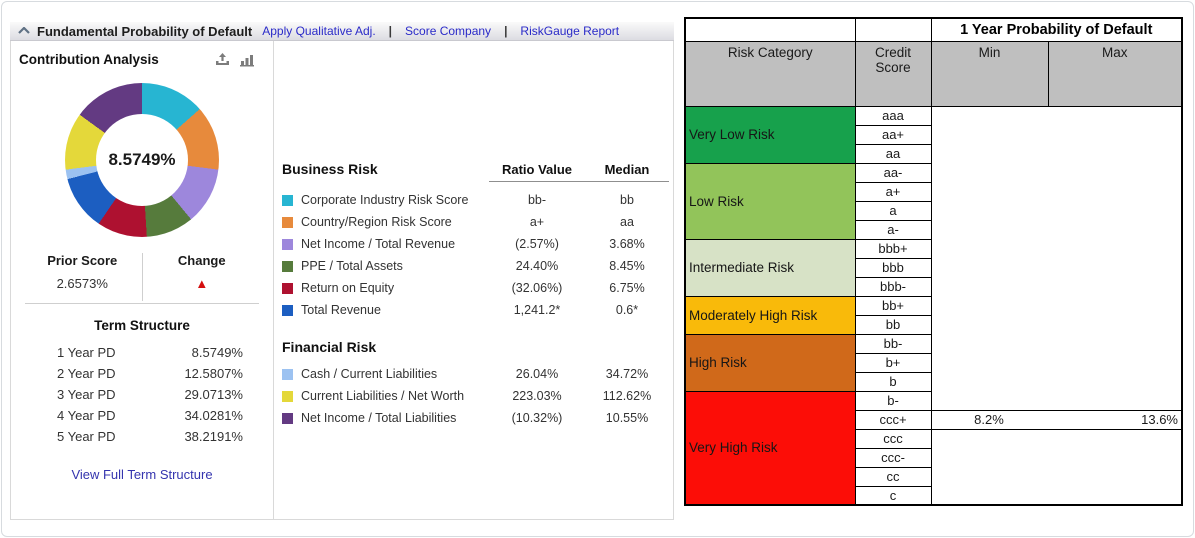 The height and width of the screenshot is (538, 1195). Describe the element at coordinates (475, 222) in the screenshot. I see `ratio-row: Country/Region Risk Score a+ aa` at that location.